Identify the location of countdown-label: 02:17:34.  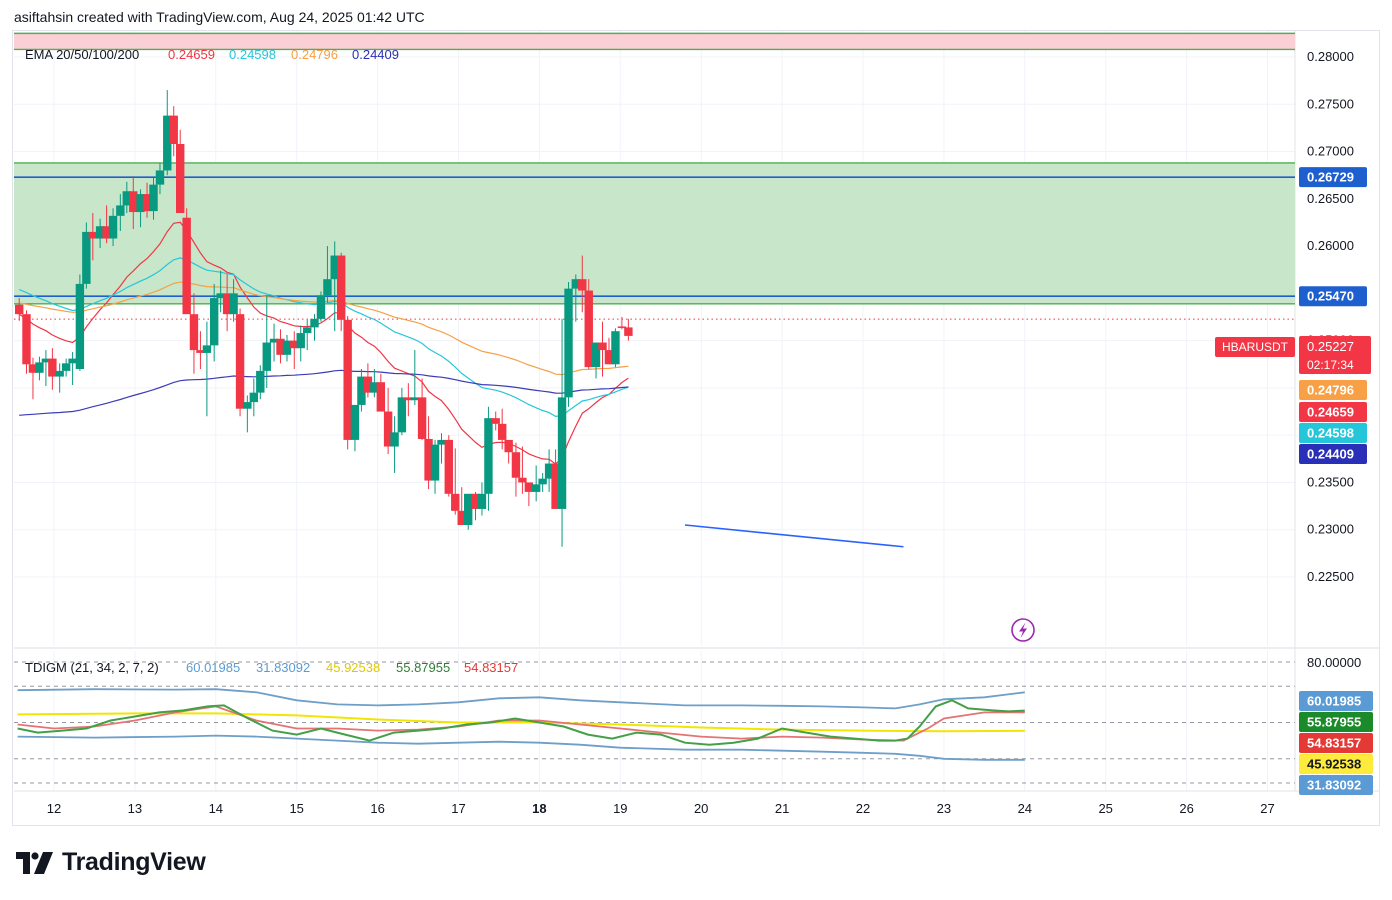
(1330, 365).